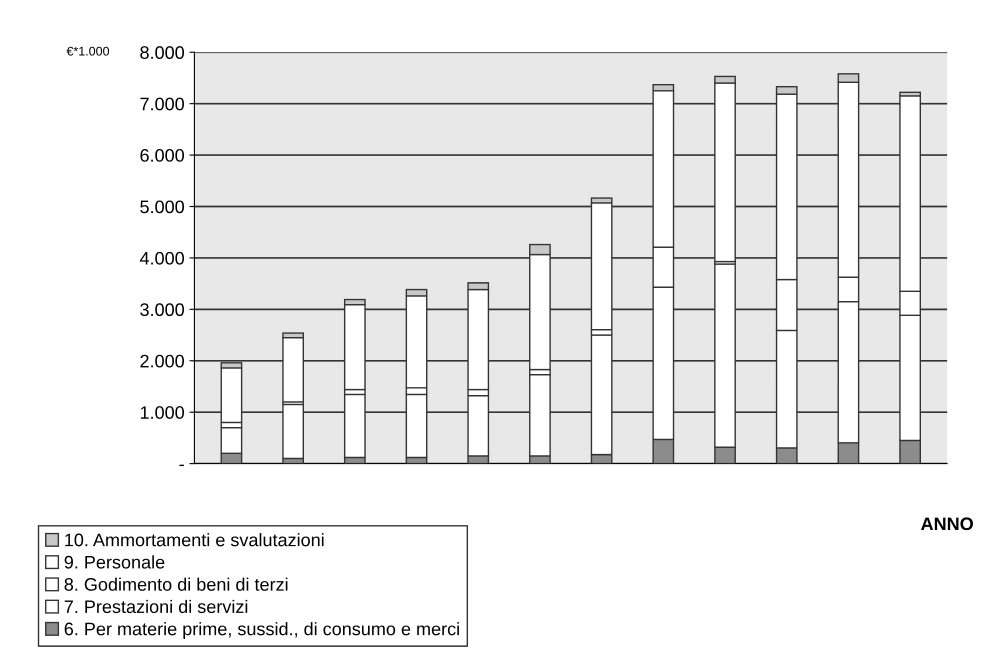 The width and height of the screenshot is (997, 653). Describe the element at coordinates (162, 155) in the screenshot. I see `y-tick-label: 6.000` at that location.